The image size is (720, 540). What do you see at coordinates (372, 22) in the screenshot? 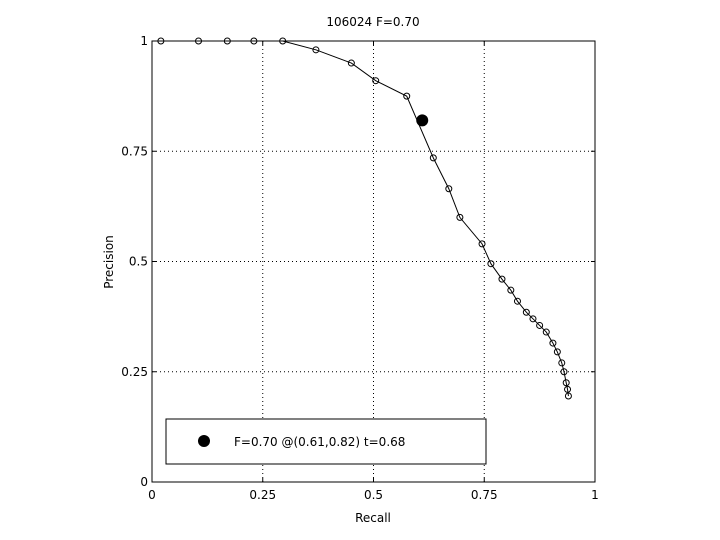
I see `chart-title: 106024 F=0.70` at bounding box center [372, 22].